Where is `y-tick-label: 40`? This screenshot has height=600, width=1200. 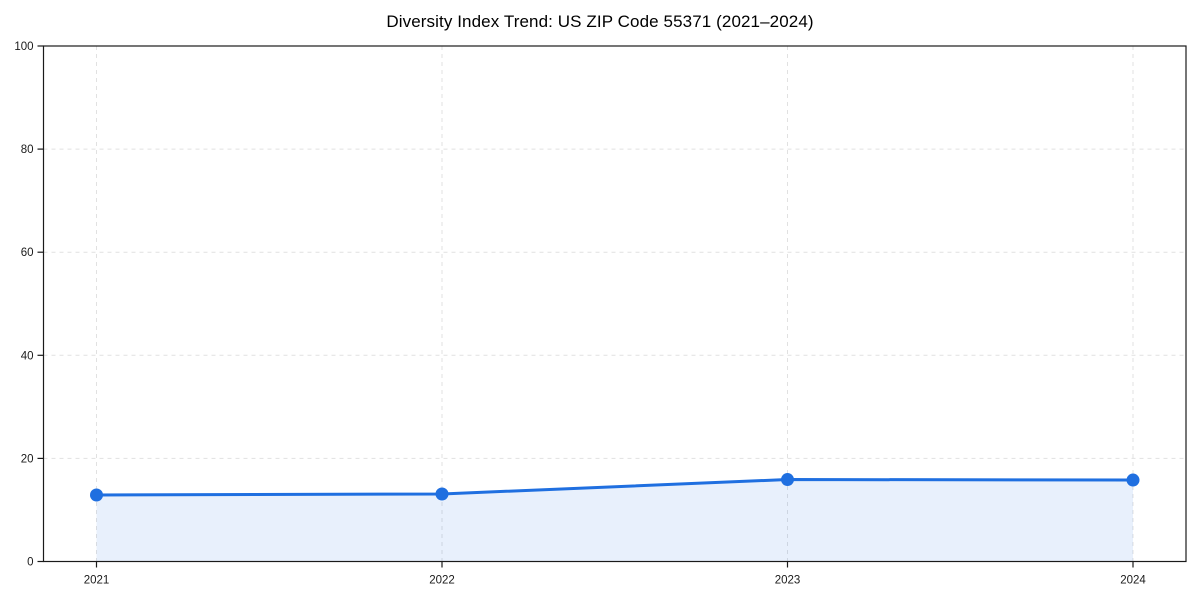
y-tick-label: 40 is located at coordinates (27, 356).